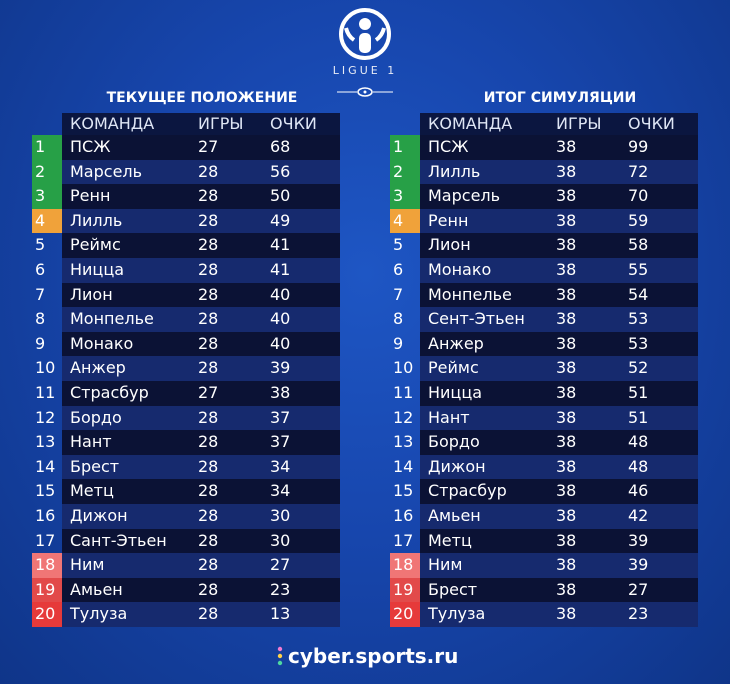  I want to click on table-row: 15 Страсбур 38 46, so click(544, 491).